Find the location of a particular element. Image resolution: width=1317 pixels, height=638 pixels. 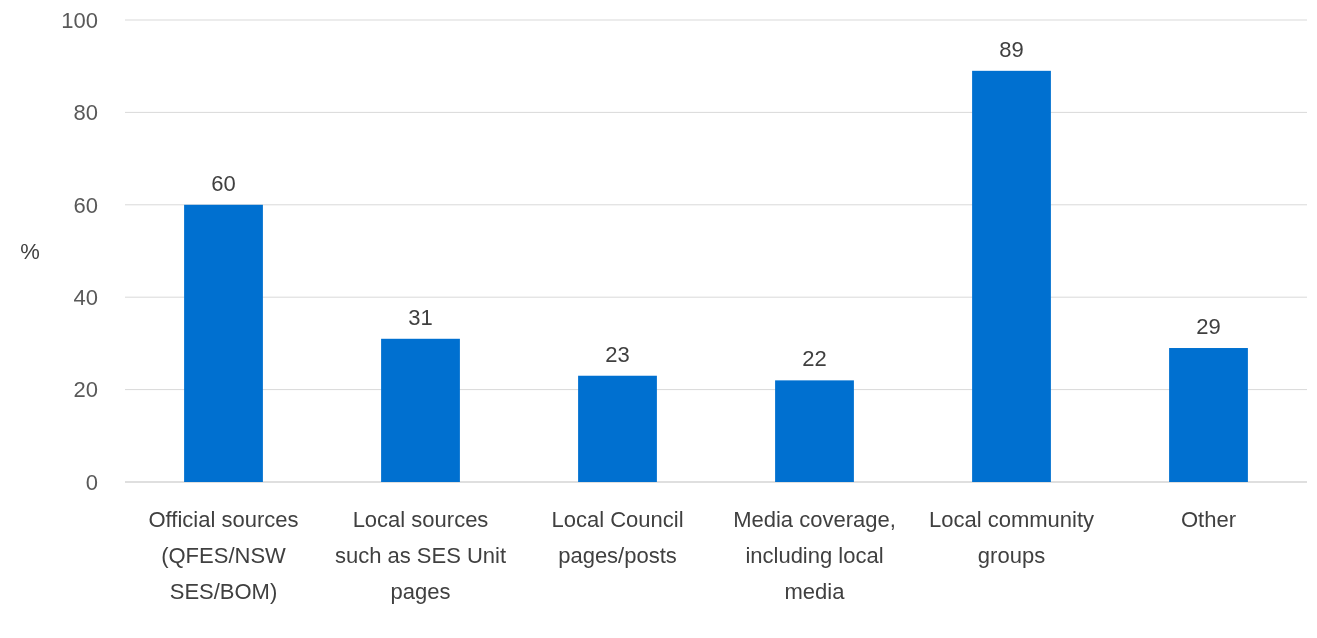

data-label: 31 is located at coordinates (420, 317).